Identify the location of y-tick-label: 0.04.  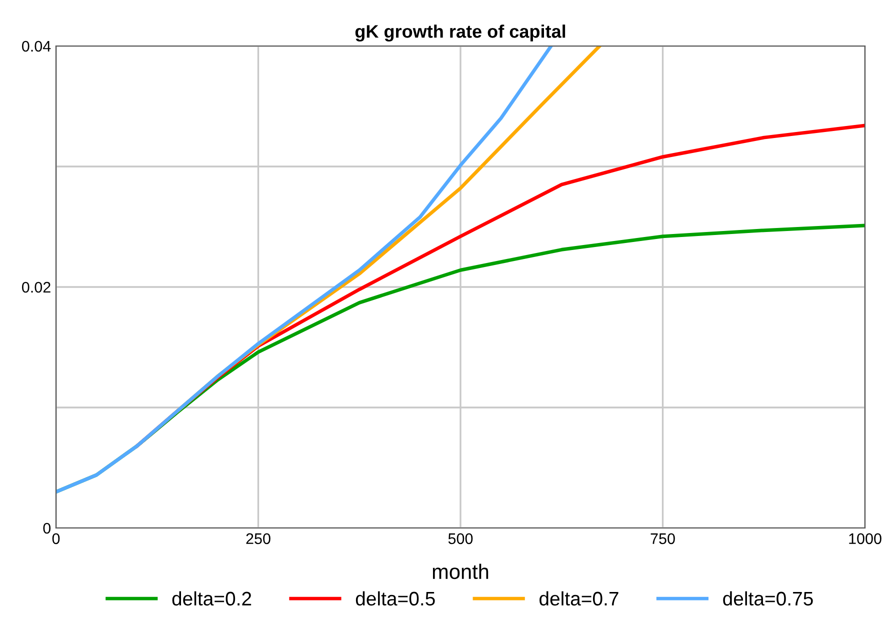
(36, 46).